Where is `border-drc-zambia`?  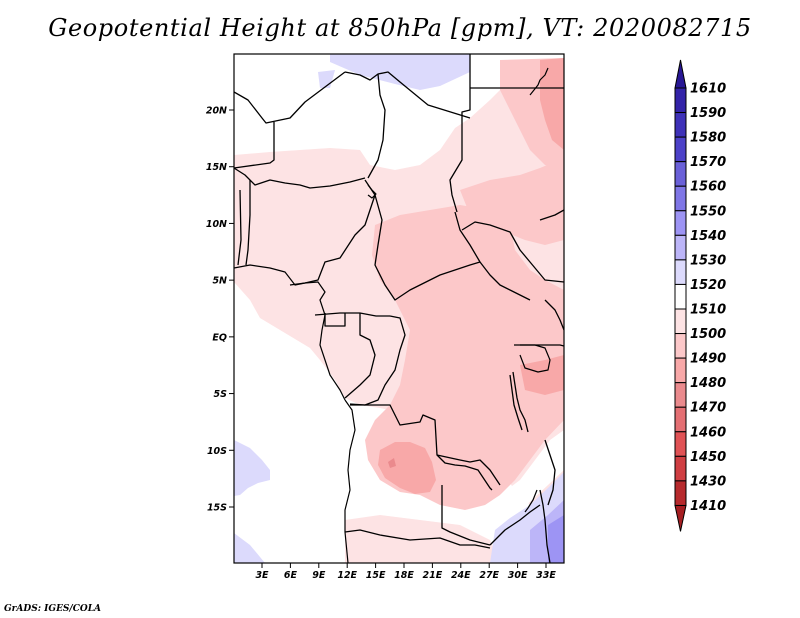 border-drc-zambia is located at coordinates (464, 472).